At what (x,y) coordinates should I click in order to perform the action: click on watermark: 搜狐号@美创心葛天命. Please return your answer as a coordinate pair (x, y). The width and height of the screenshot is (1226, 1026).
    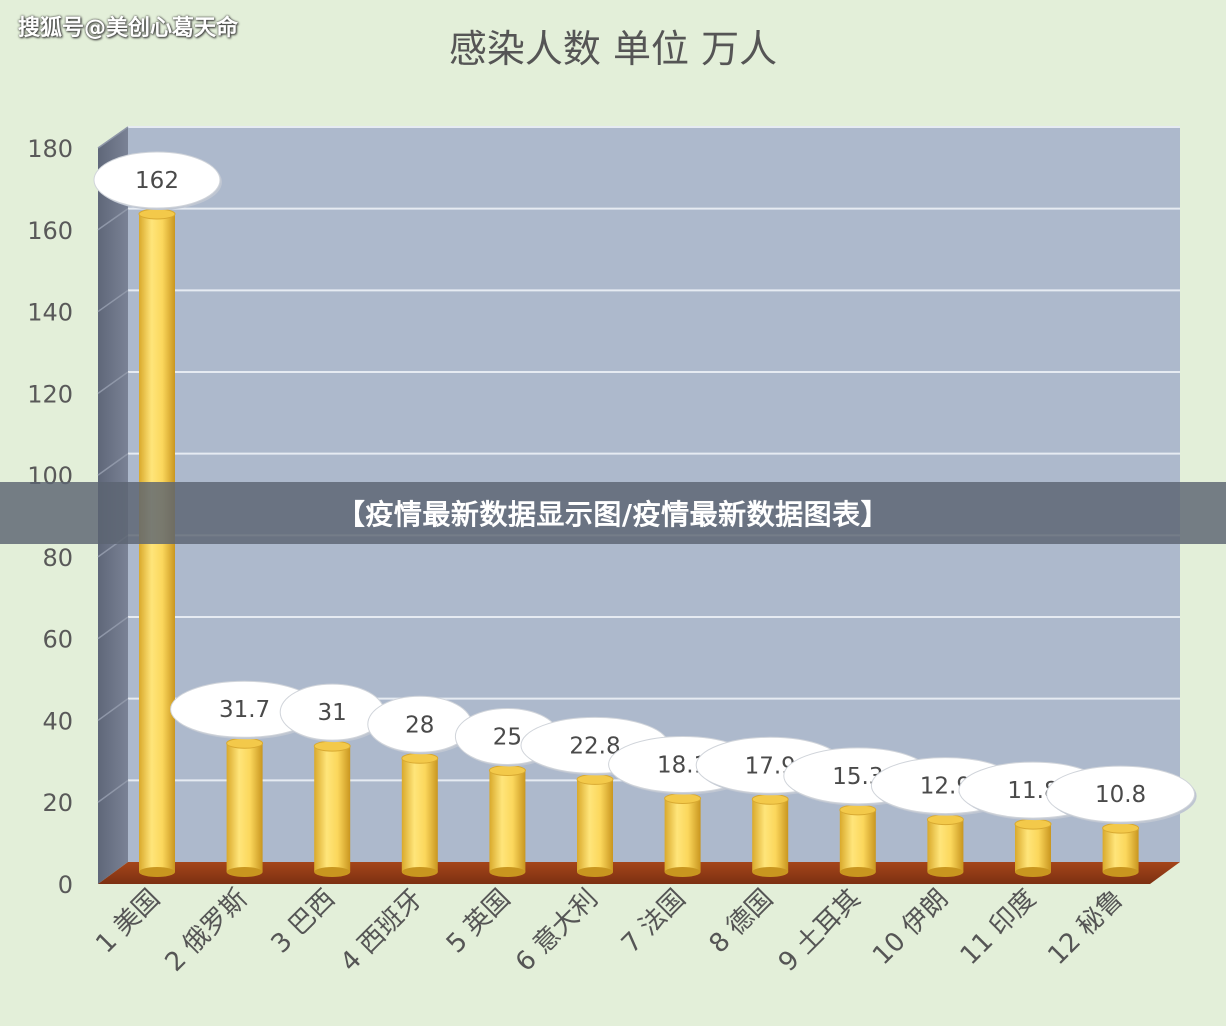
    Looking at the image, I should click on (128, 28).